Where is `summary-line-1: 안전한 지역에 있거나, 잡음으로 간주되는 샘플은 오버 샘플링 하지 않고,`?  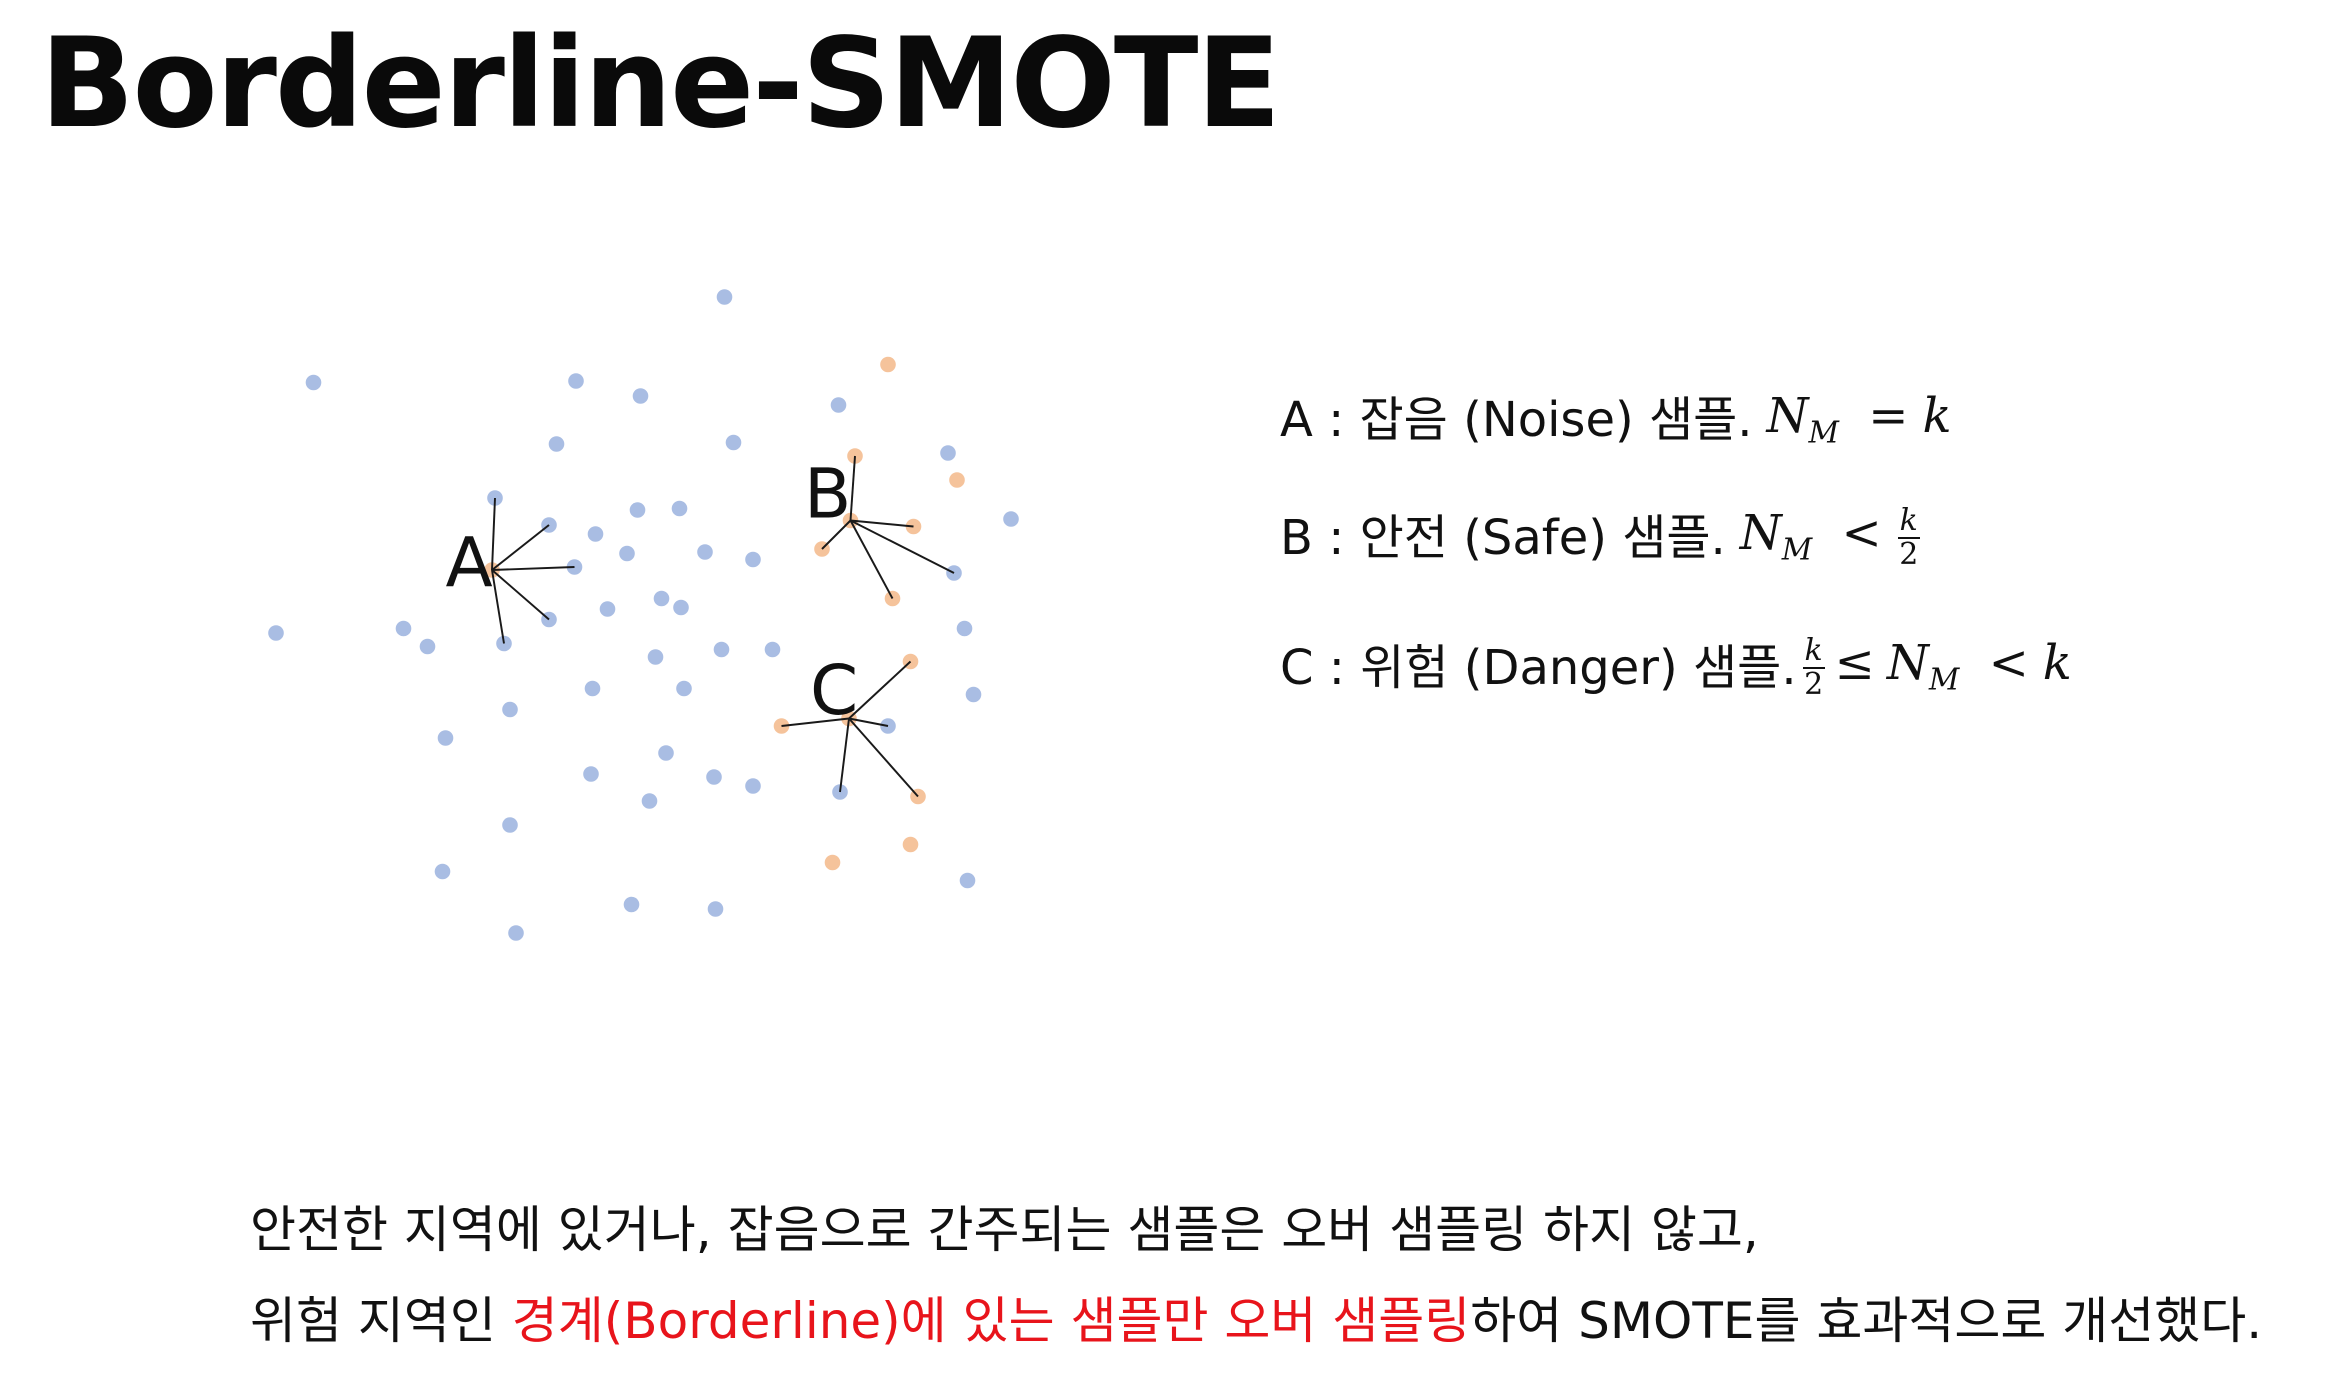
summary-line-1: 안전한 지역에 있거나, 잡음으로 간주되는 샘플은 오버 샘플링 하지 않고, is located at coordinates (1004, 1230).